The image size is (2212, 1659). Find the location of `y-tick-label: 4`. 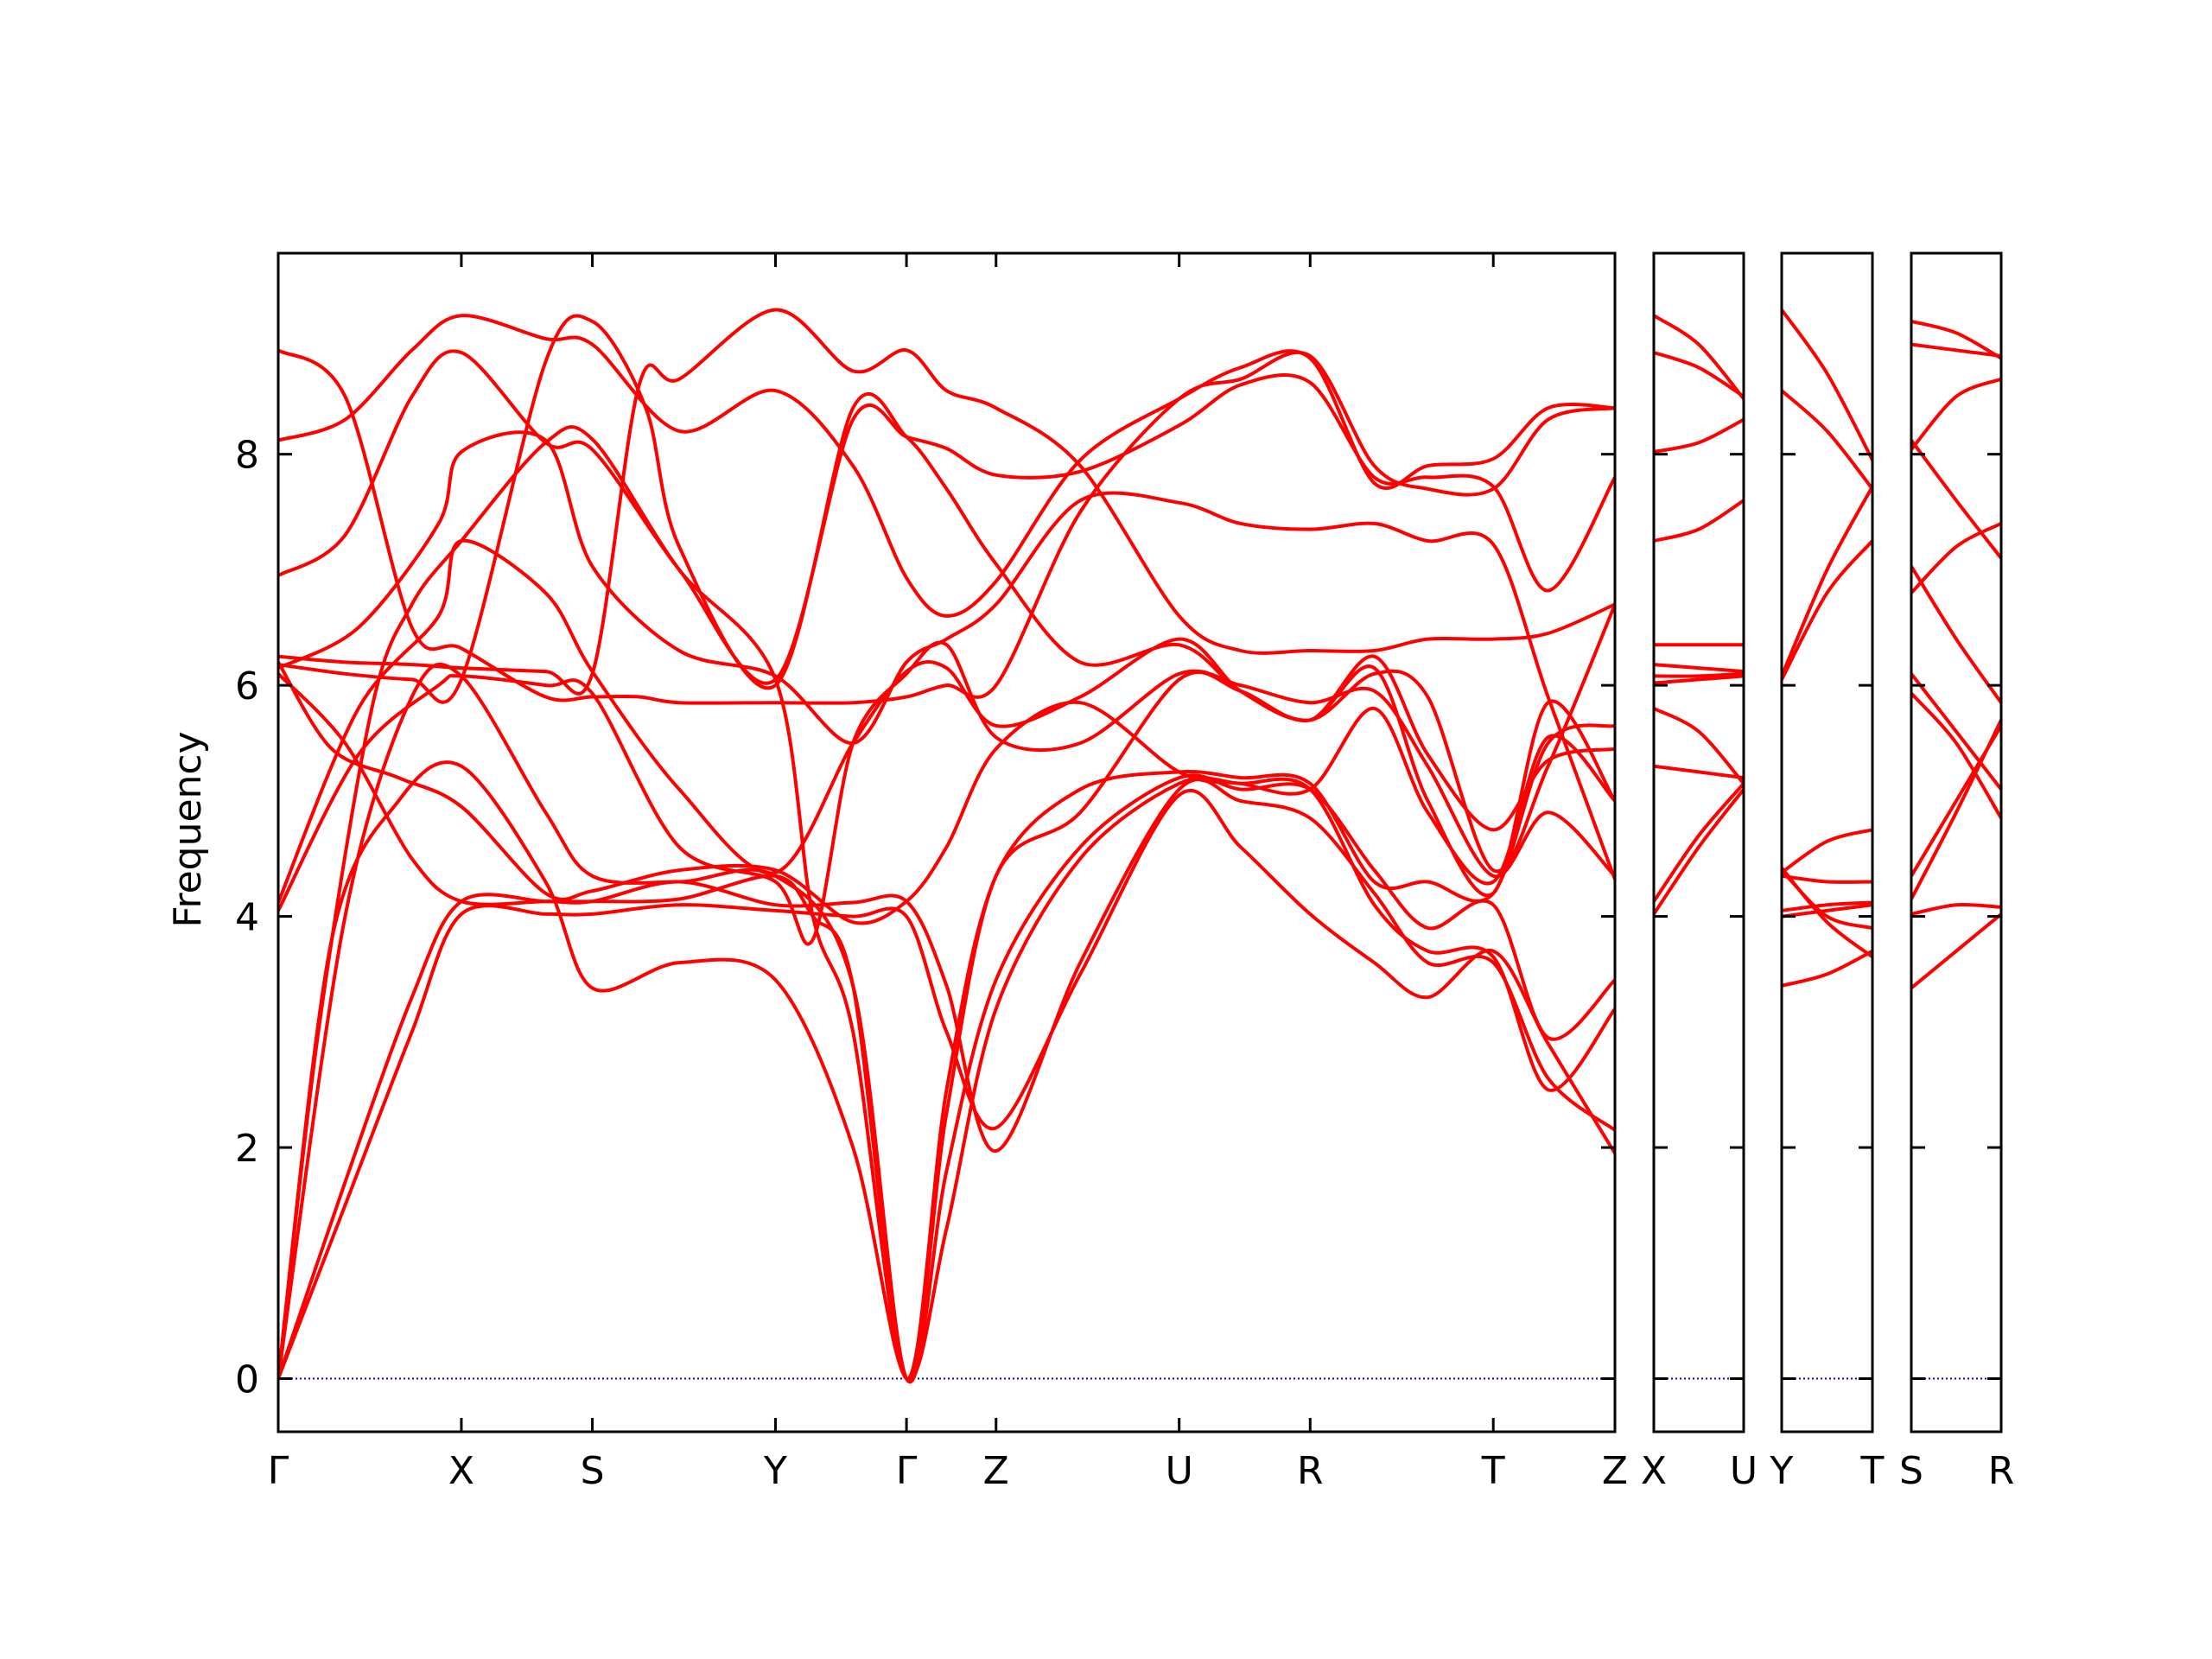

y-tick-label: 4 is located at coordinates (247, 918).